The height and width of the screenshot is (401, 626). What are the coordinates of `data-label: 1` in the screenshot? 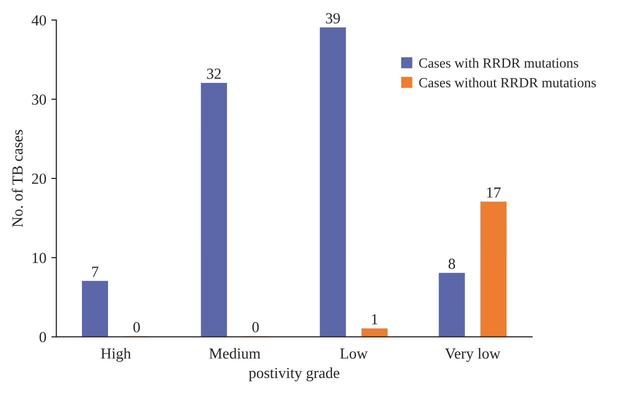 It's located at (375, 319).